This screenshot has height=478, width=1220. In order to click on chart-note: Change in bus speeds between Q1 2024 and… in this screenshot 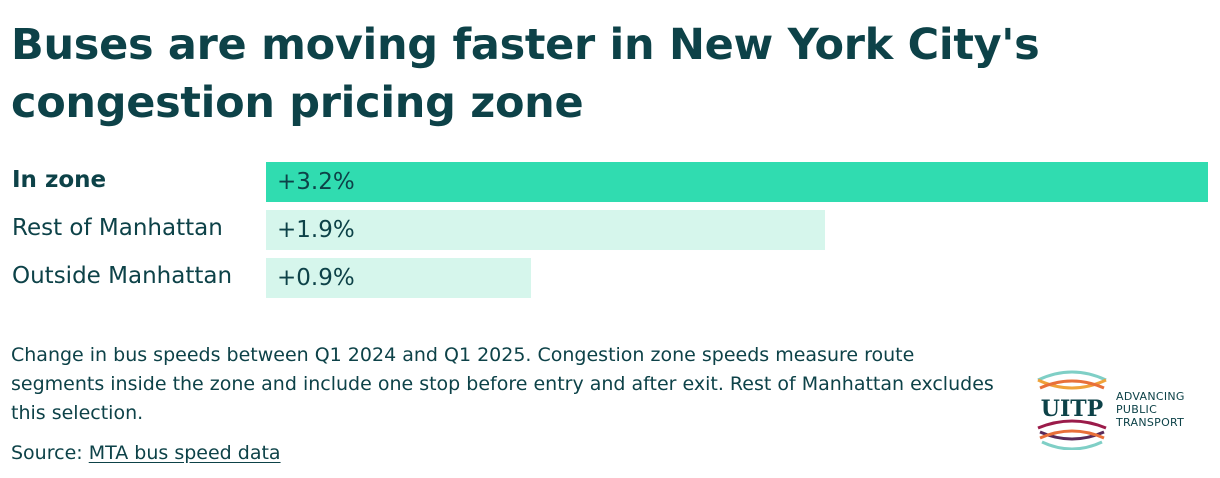, I will do `click(502, 384)`.